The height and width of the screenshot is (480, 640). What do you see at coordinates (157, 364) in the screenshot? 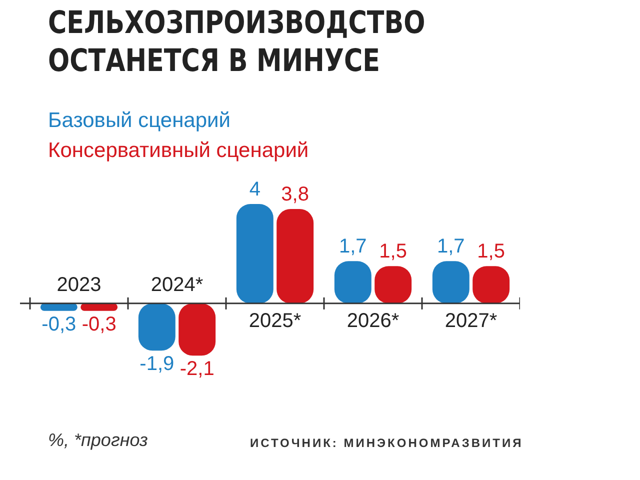
I see `data-label: -1,9` at bounding box center [157, 364].